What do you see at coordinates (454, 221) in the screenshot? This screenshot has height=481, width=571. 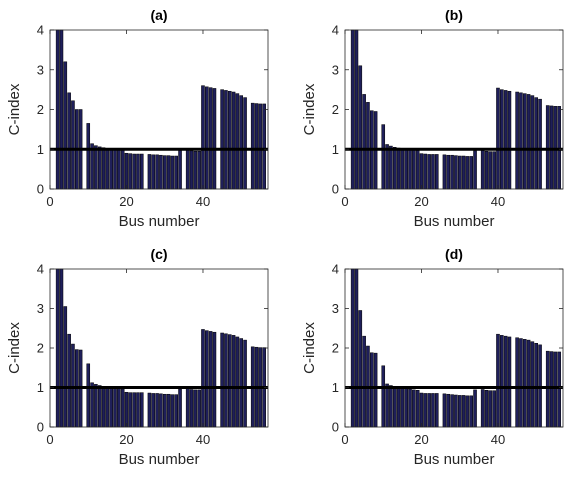 I see `x-axis-label: Bus number` at bounding box center [454, 221].